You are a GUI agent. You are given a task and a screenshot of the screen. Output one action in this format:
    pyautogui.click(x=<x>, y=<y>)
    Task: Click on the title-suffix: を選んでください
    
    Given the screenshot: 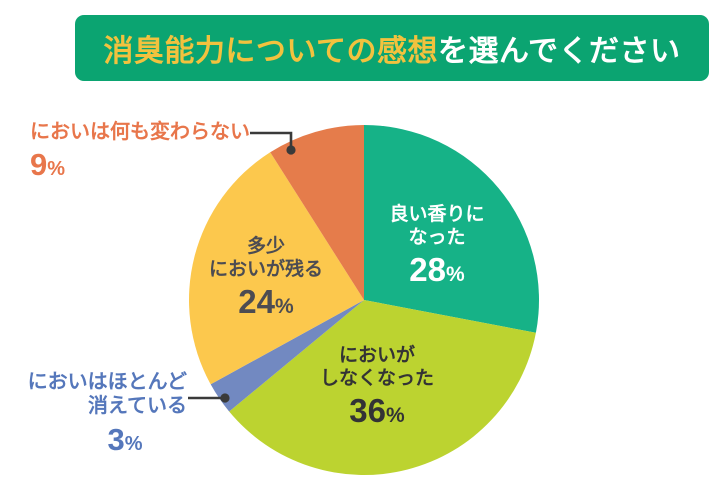 What is the action you would take?
    pyautogui.click(x=559, y=51)
    